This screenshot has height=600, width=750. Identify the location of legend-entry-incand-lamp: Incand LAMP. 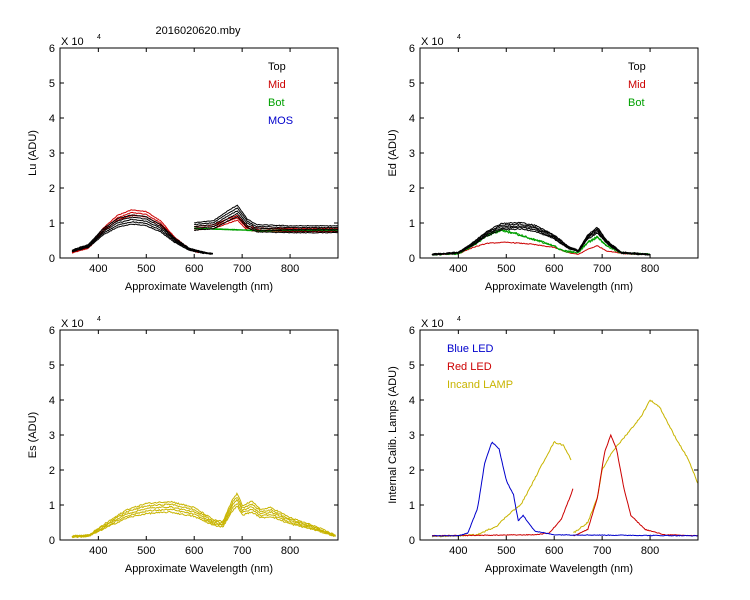
(480, 385).